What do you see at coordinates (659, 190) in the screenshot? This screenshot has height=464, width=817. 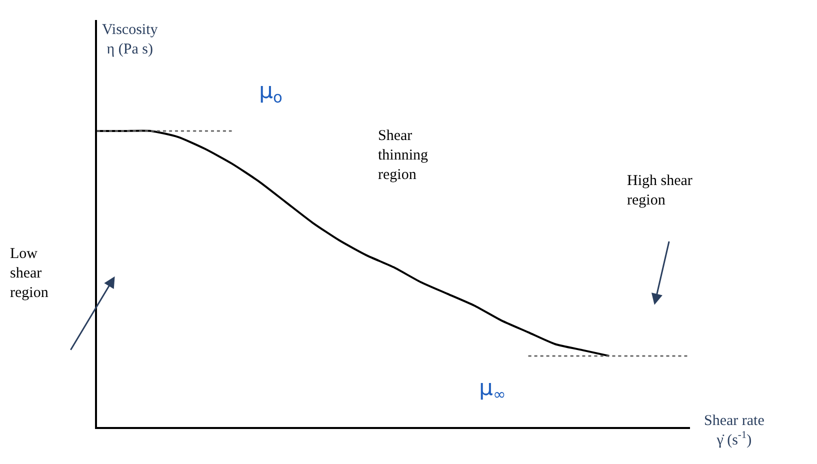 I see `annotation: High shear region` at bounding box center [659, 190].